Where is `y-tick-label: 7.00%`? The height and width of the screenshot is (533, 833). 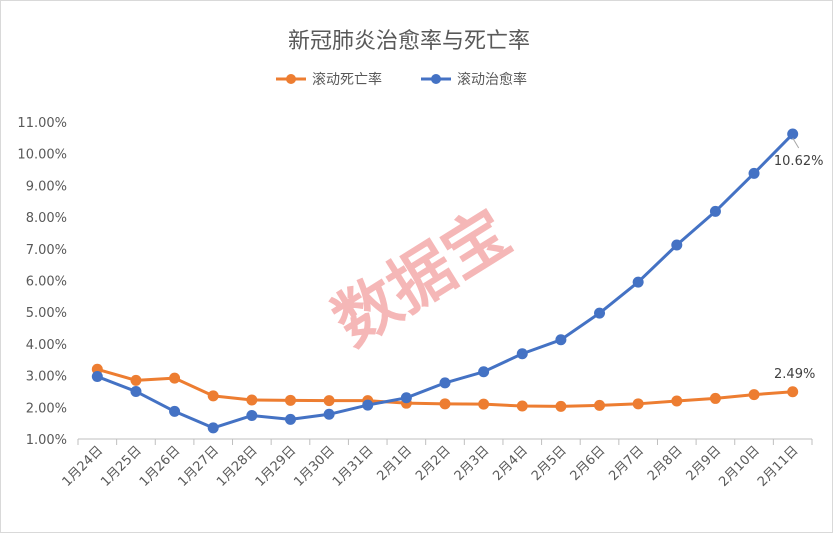 y-tick-label: 7.00% is located at coordinates (46, 250).